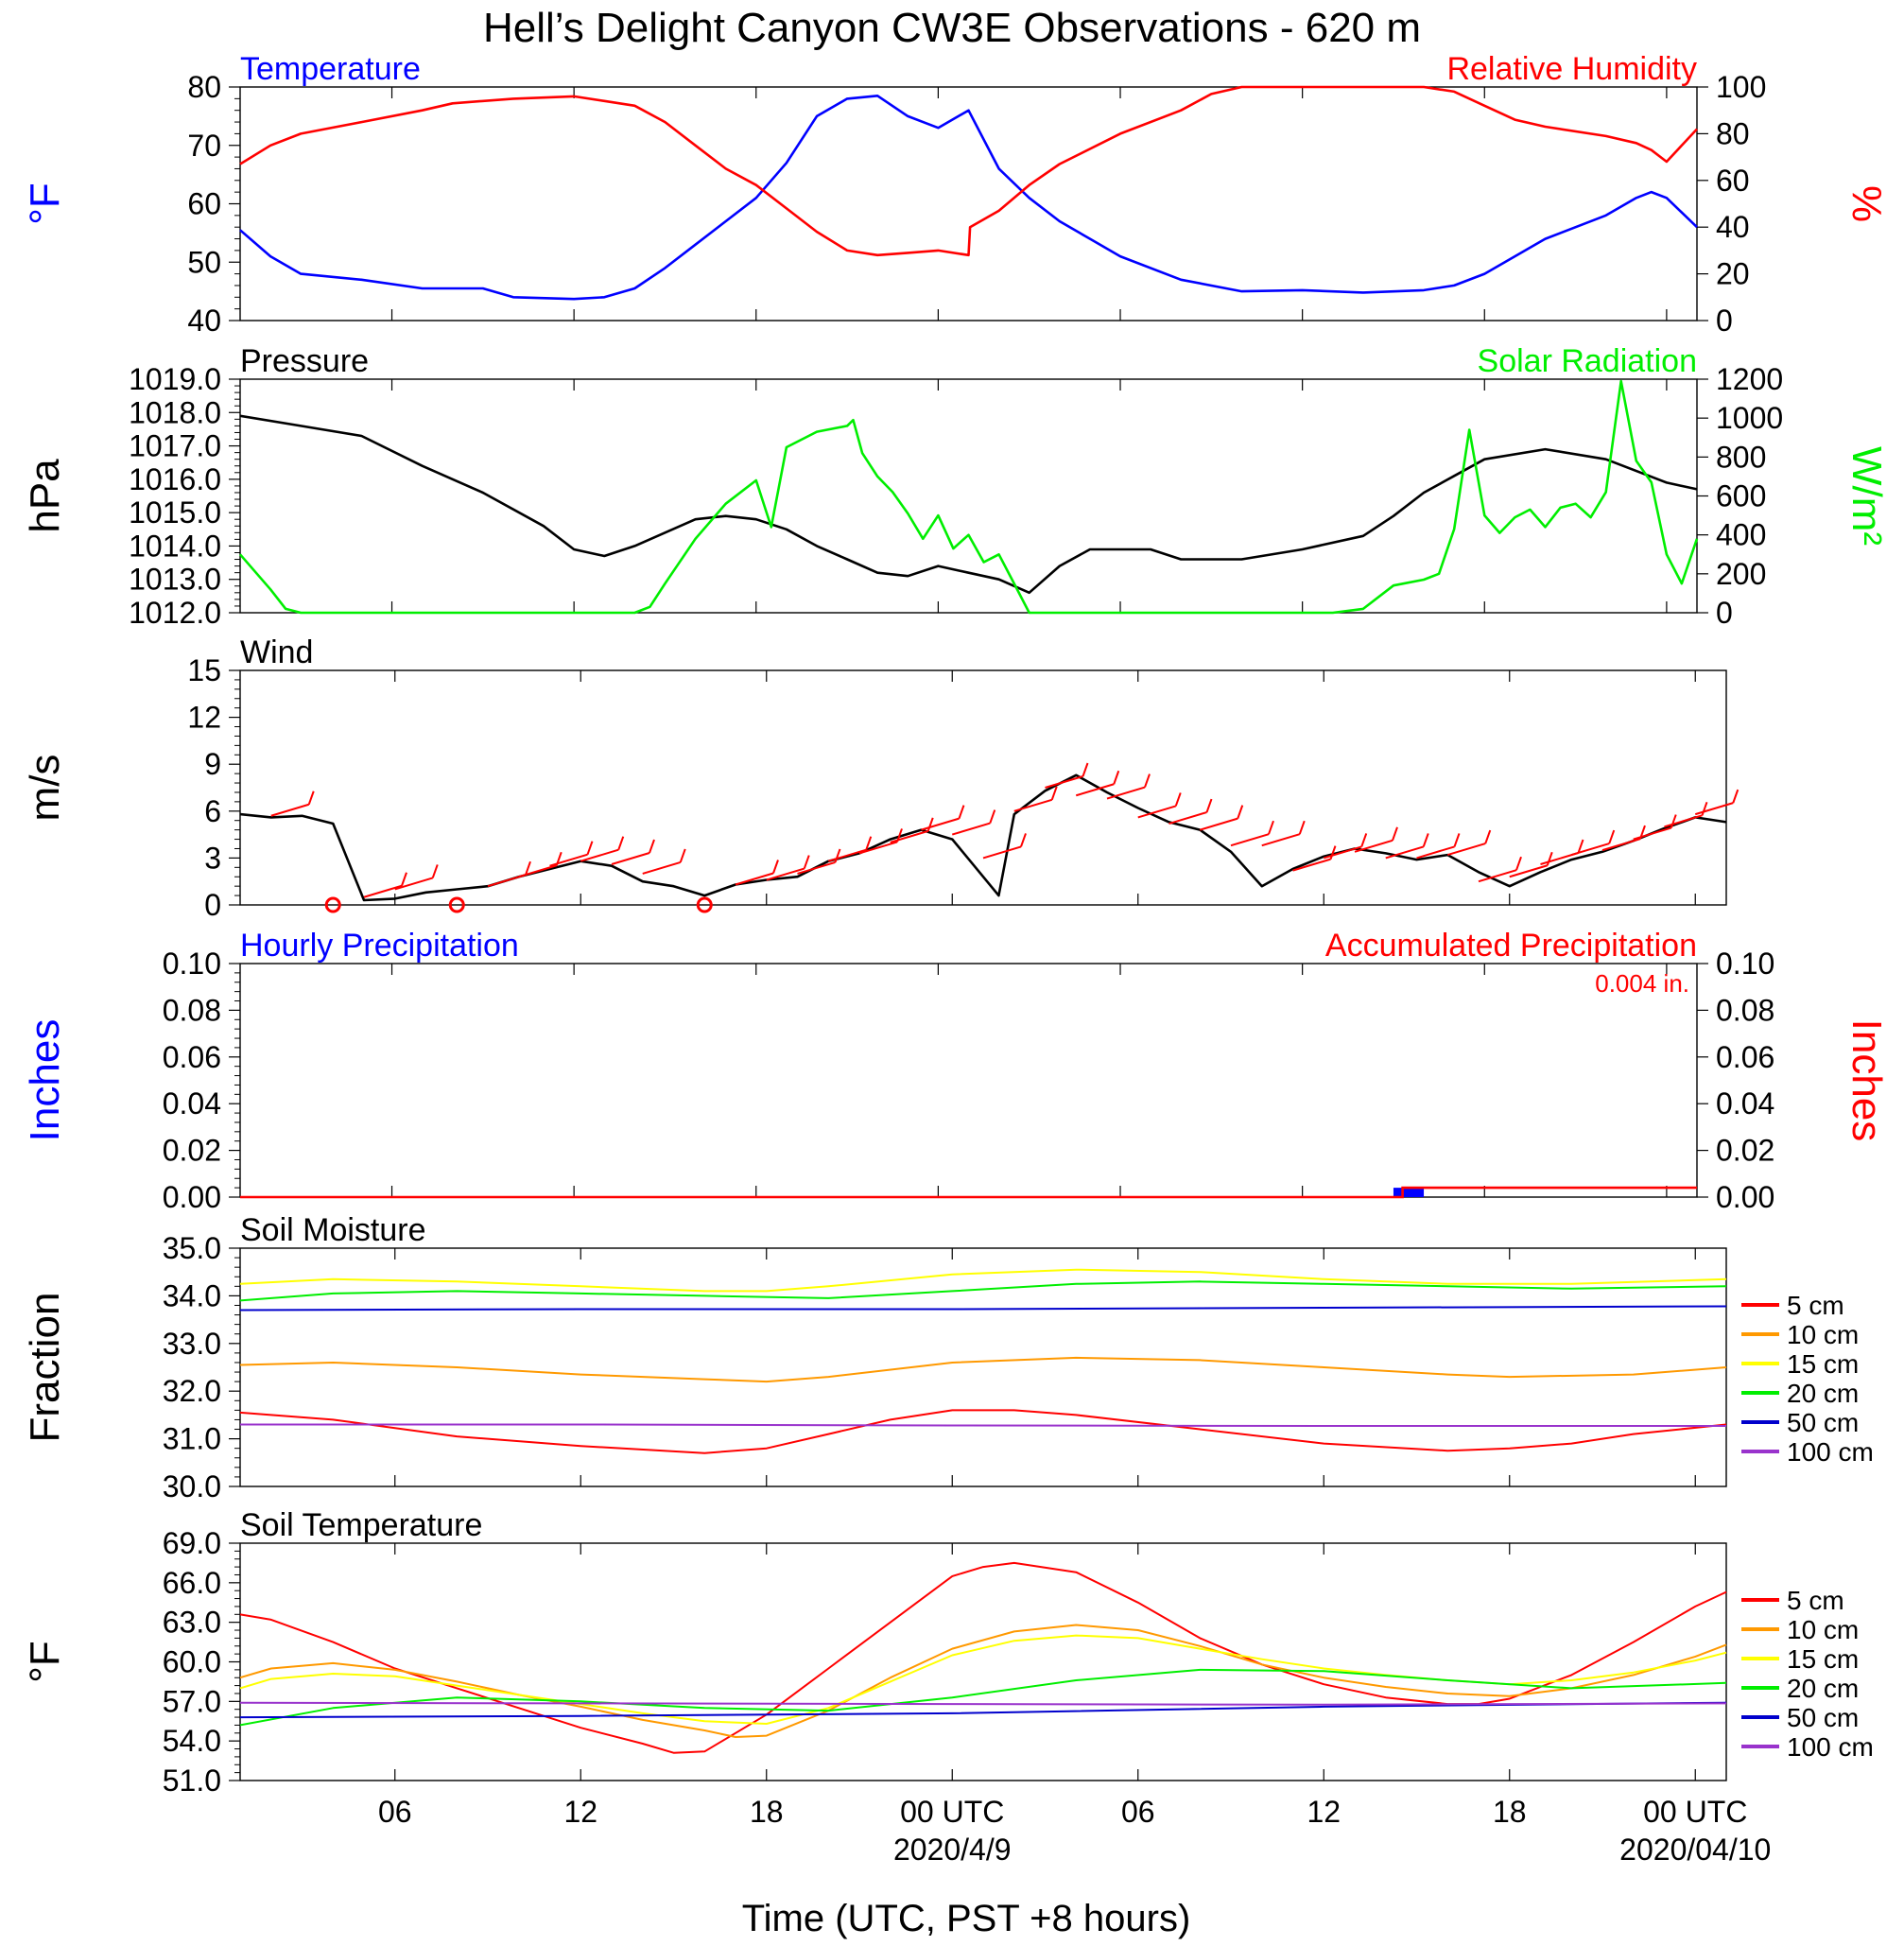 The image size is (1904, 1946). What do you see at coordinates (983, 838) in the screenshot?
I see `series-line-wind` at bounding box center [983, 838].